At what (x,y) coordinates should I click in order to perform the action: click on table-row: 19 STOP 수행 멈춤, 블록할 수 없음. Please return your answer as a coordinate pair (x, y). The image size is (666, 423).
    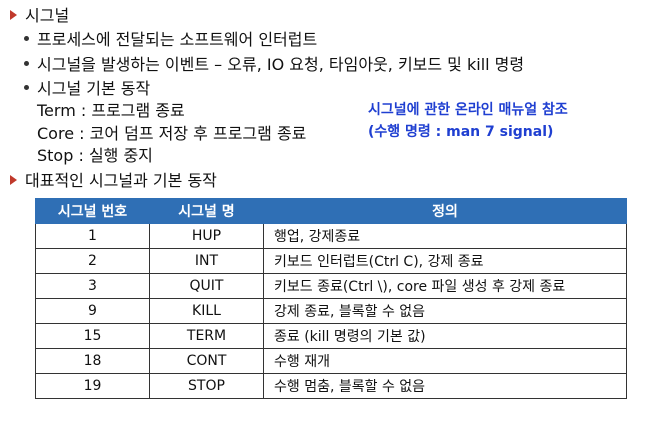
    Looking at the image, I should click on (331, 386).